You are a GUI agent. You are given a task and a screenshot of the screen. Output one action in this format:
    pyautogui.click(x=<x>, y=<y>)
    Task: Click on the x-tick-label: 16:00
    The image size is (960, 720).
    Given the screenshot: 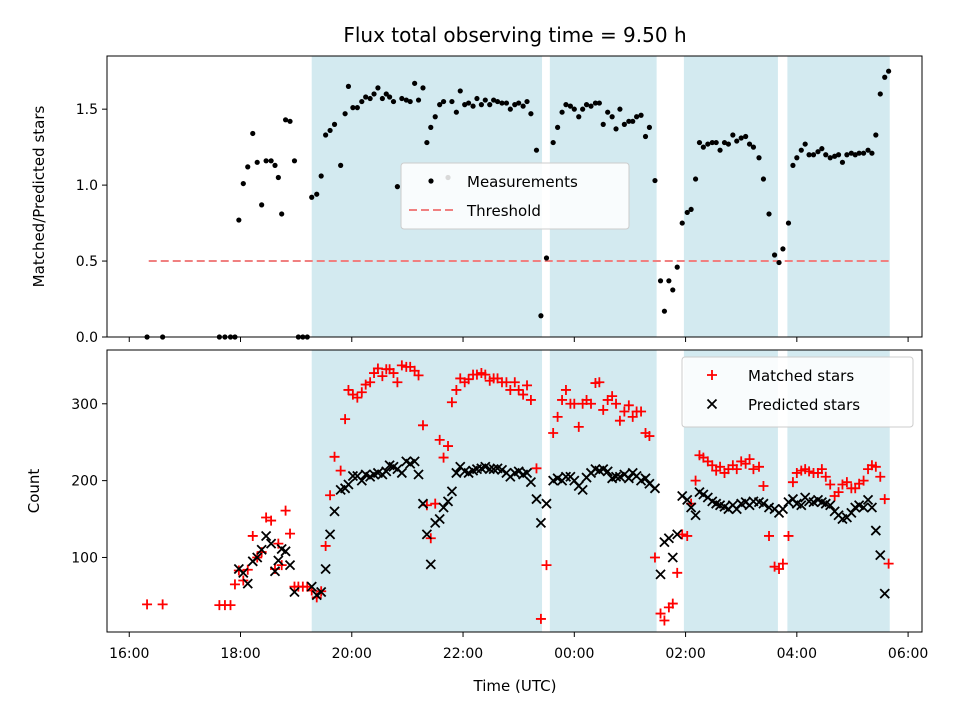 What is the action you would take?
    pyautogui.click(x=129, y=654)
    